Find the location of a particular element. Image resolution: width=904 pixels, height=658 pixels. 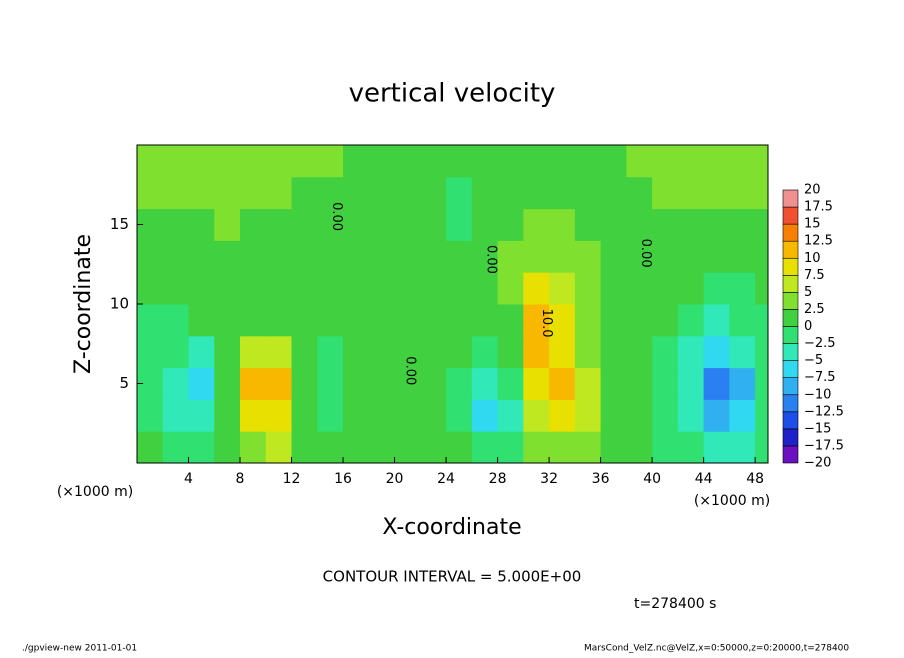

x-unit-left: (×1000 m) is located at coordinates (95, 492).